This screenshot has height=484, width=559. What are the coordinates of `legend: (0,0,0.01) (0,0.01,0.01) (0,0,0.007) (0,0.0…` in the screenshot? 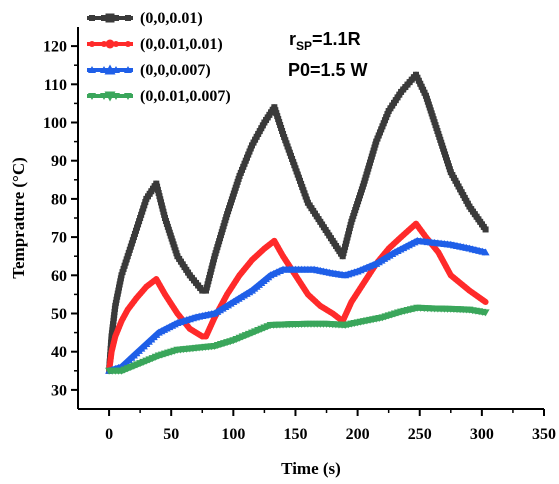 It's located at (159, 57).